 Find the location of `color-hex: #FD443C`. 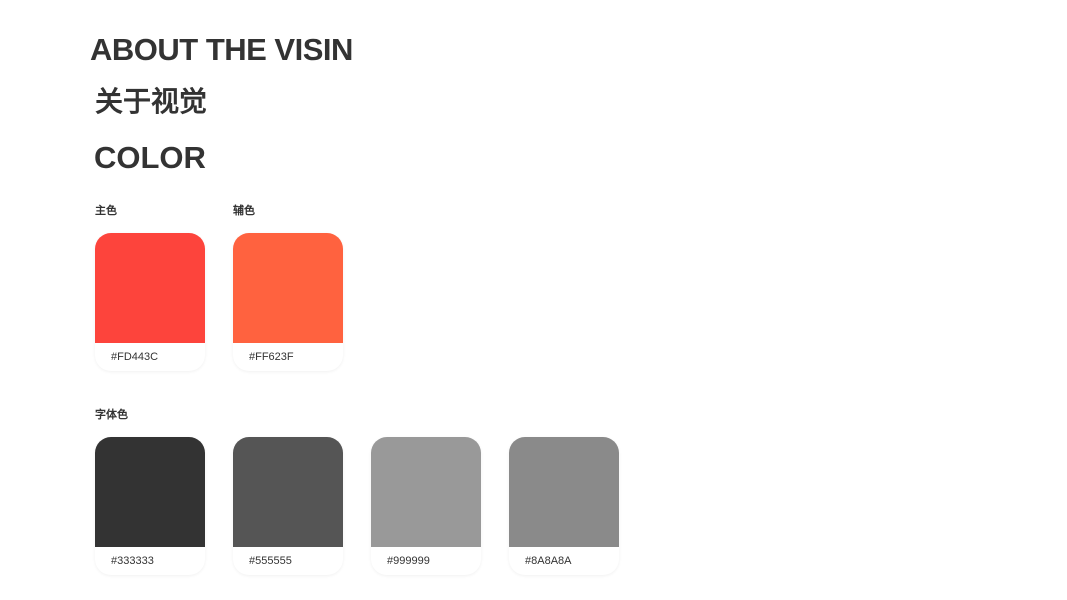

color-hex: #FD443C is located at coordinates (135, 357).